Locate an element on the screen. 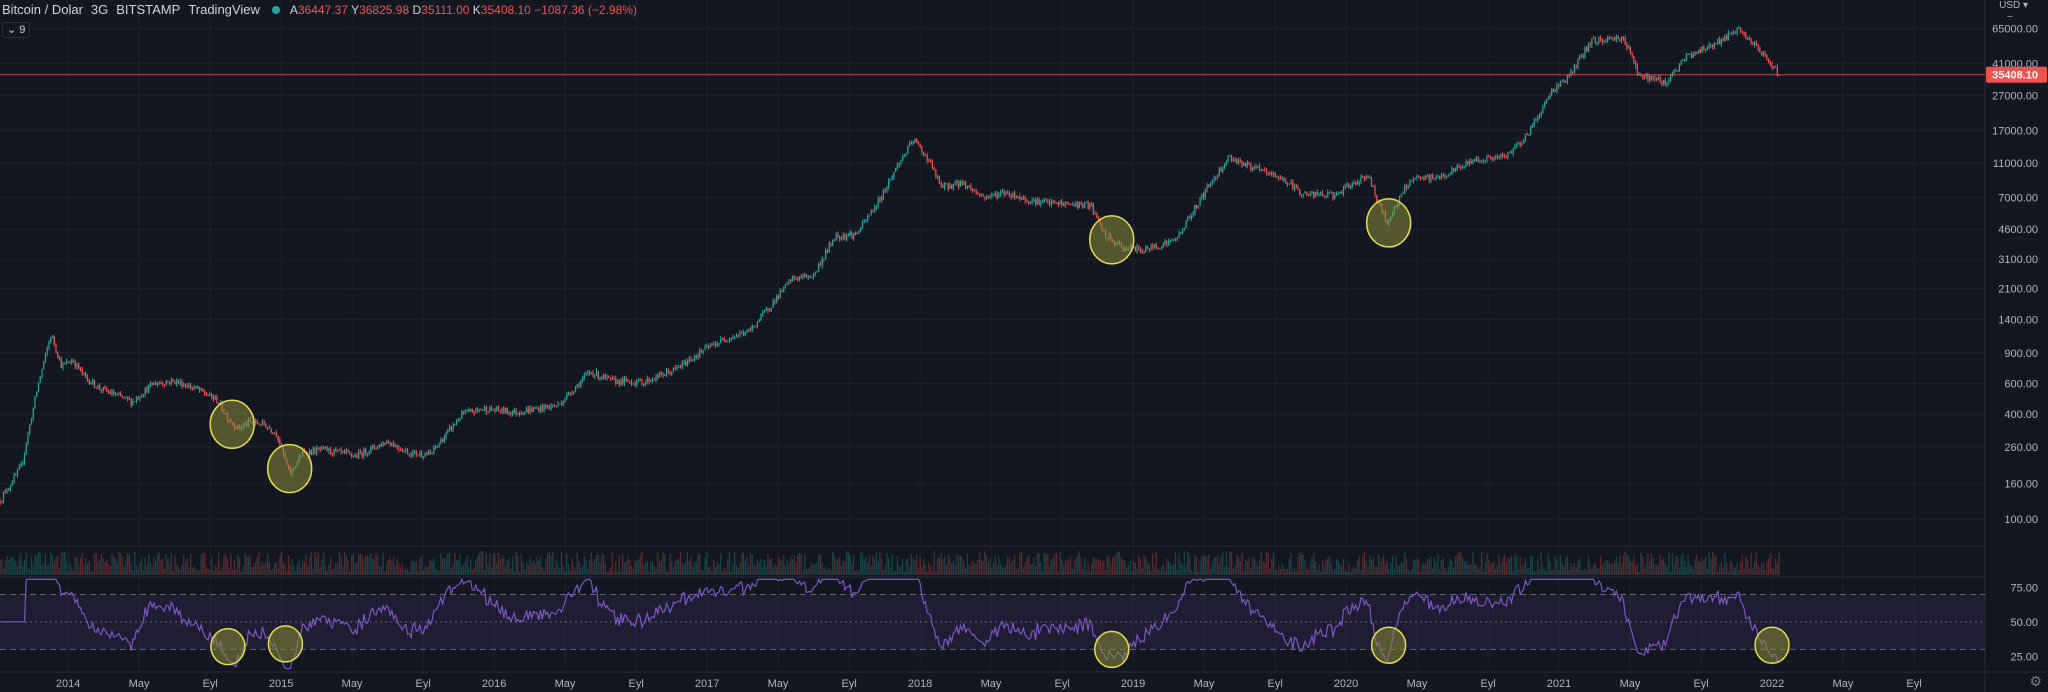  indicator-collapse-button: ⌄ 9 is located at coordinates (16, 30).